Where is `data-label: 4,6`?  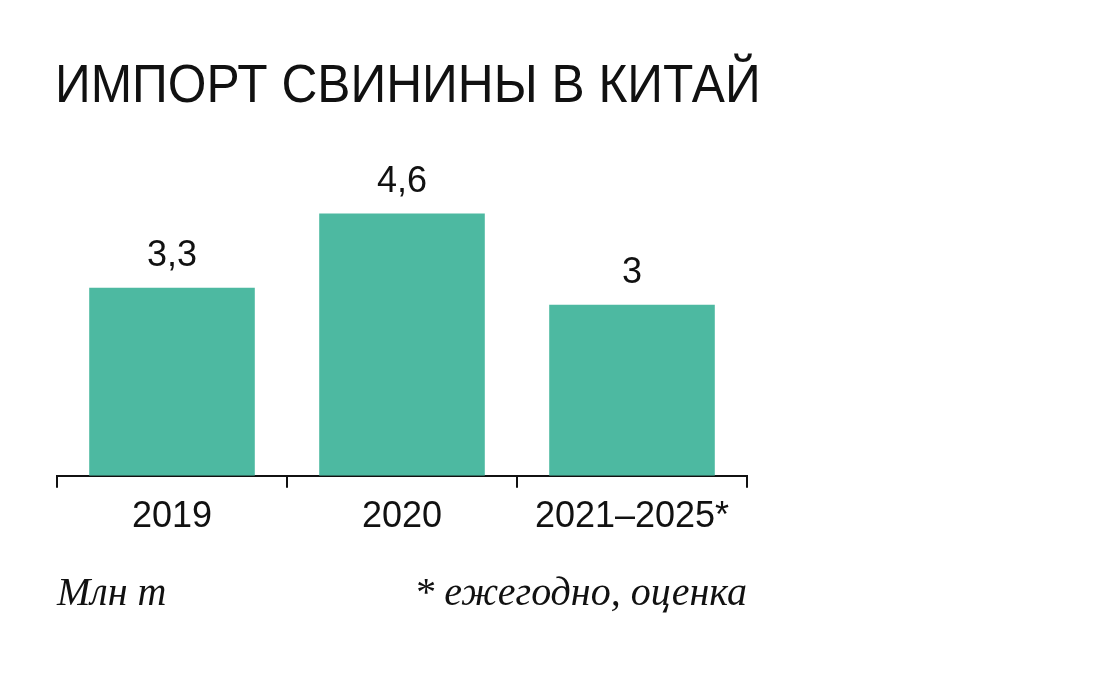
data-label: 4,6 is located at coordinates (402, 179).